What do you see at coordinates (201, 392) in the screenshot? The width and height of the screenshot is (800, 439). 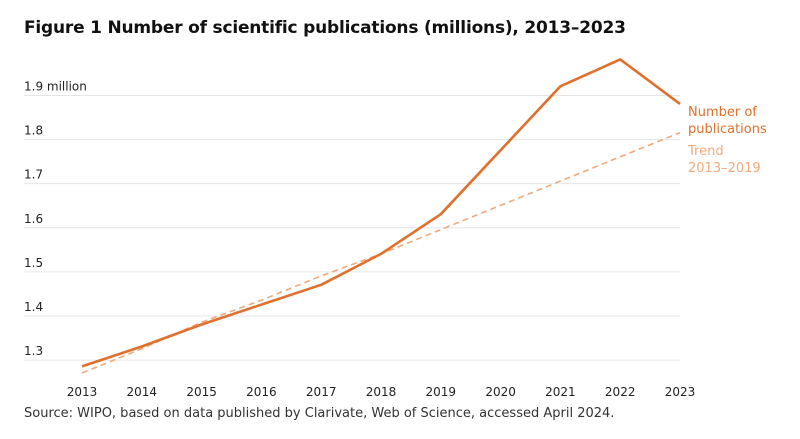 I see `x-tick-label: 2015` at bounding box center [201, 392].